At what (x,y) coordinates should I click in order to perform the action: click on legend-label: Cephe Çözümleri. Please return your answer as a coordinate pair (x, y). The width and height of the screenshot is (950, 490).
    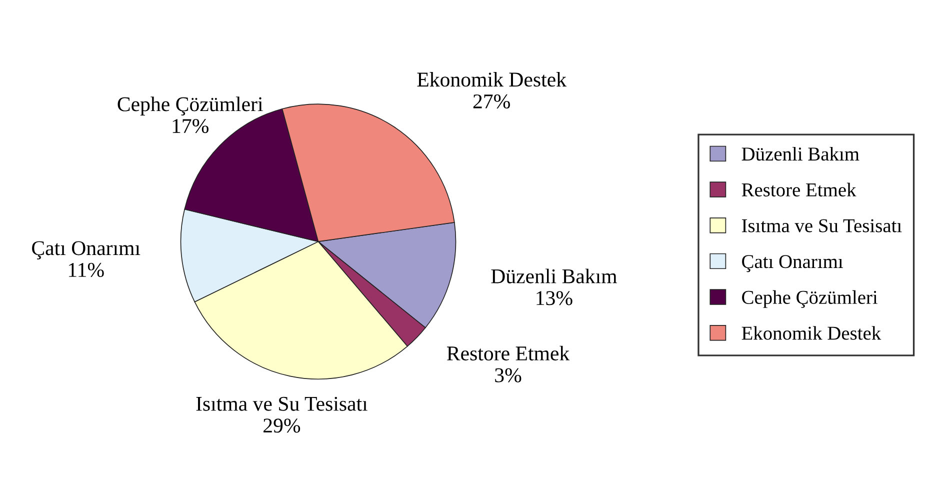
    Looking at the image, I should click on (810, 299).